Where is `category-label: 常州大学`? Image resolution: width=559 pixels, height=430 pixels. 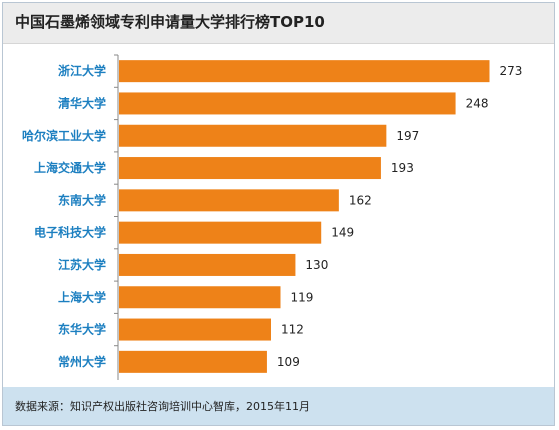
category-label: 常州大学 is located at coordinates (82, 361).